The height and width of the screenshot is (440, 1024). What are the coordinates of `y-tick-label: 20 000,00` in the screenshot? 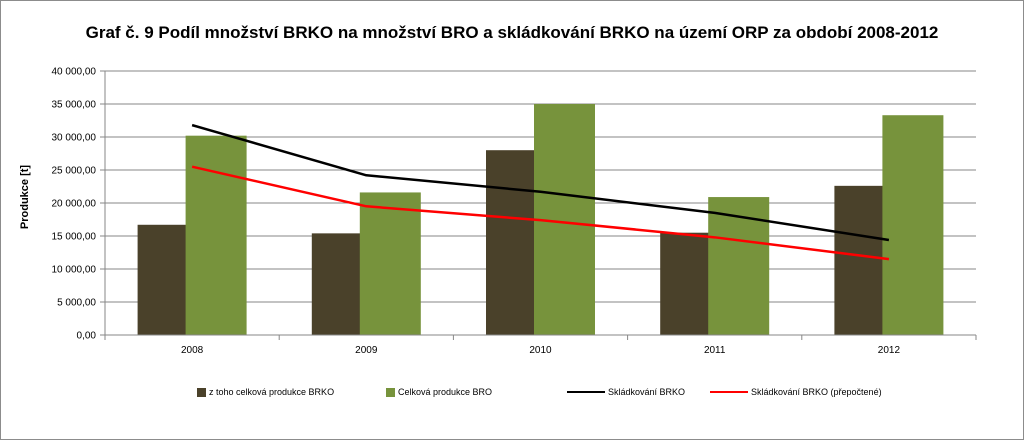 It's located at (74, 204).